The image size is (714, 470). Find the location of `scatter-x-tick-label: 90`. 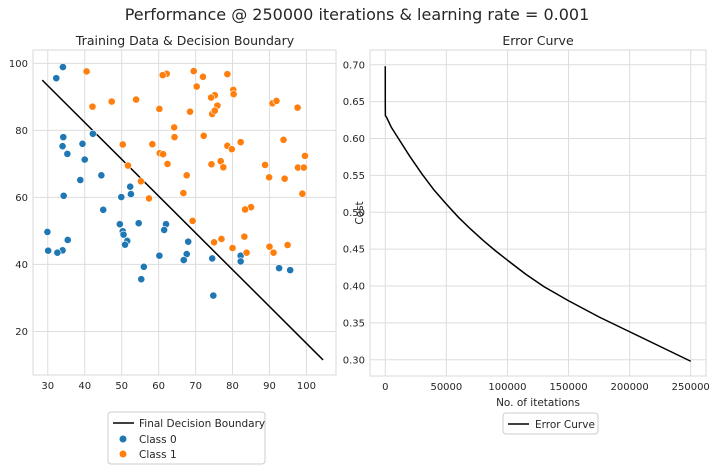

scatter-x-tick-label: 90 is located at coordinates (269, 386).